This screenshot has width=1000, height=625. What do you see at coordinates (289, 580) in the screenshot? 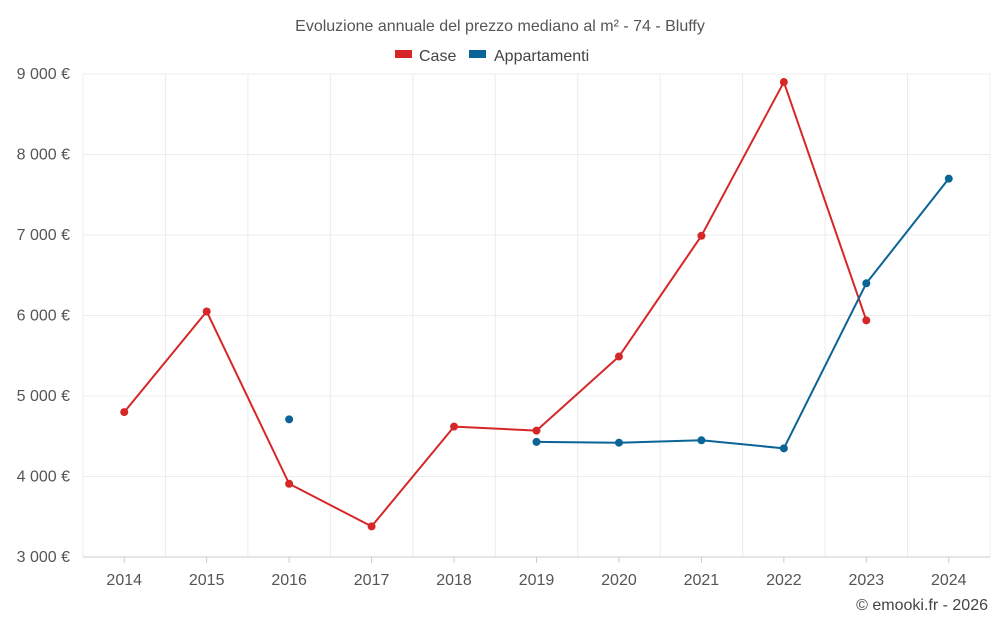
I see `x-tick-label: 2016` at bounding box center [289, 580].